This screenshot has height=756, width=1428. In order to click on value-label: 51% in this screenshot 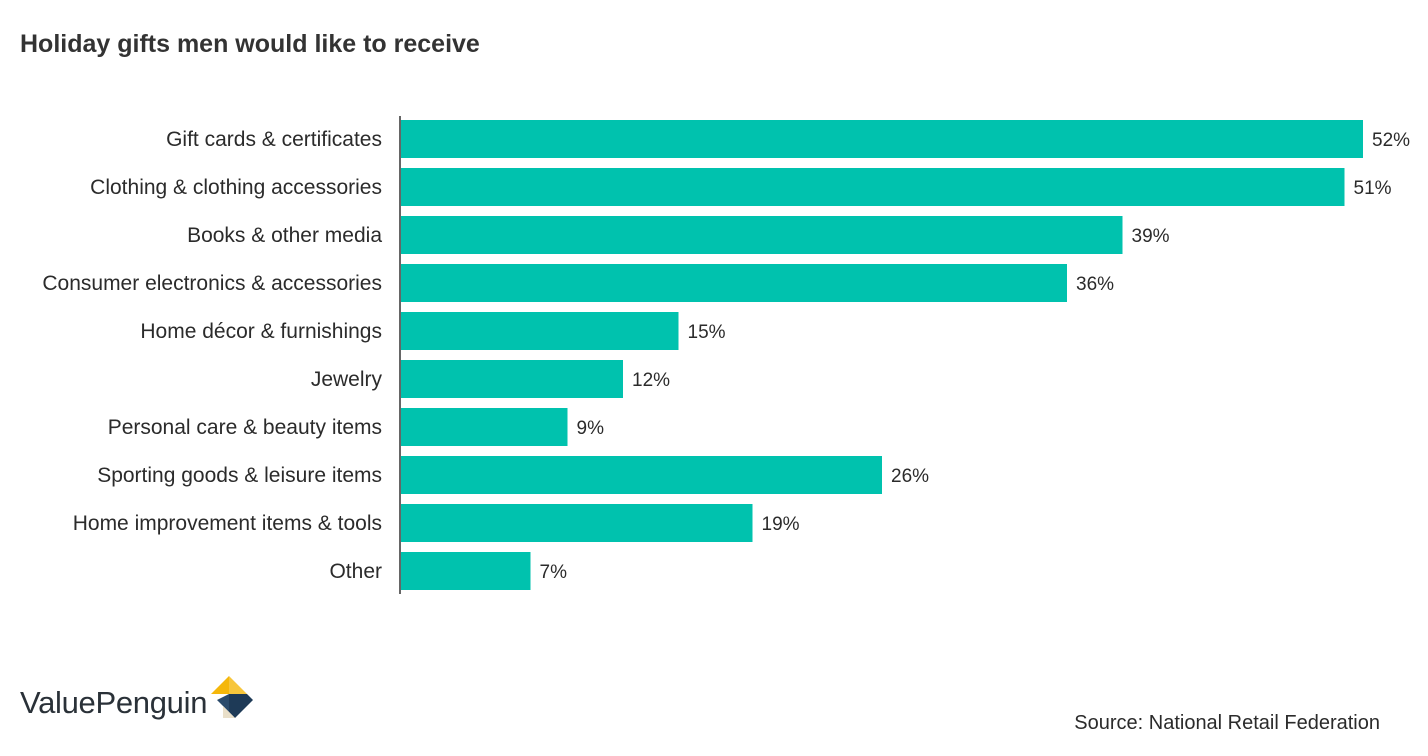, I will do `click(1373, 188)`.